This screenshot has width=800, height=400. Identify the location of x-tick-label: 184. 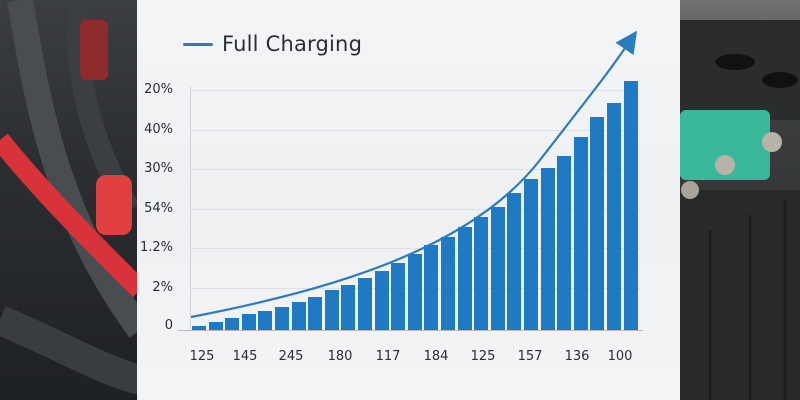
(436, 356).